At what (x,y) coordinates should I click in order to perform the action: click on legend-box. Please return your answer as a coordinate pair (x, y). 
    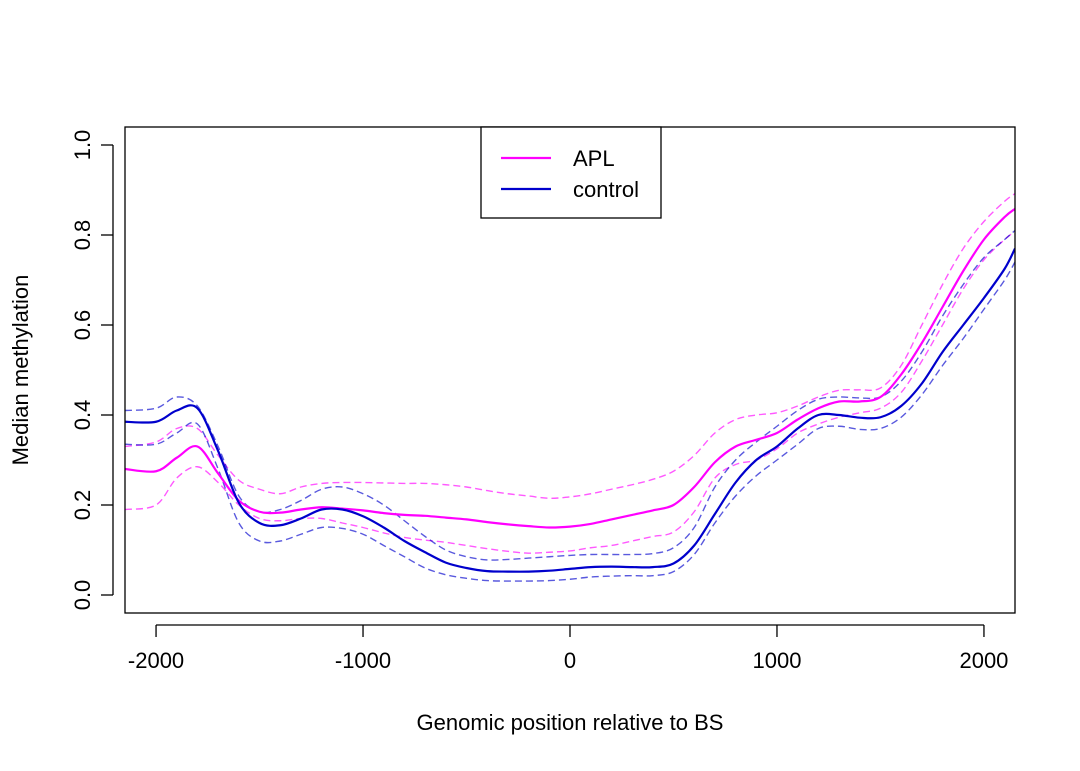
    Looking at the image, I should click on (571, 172).